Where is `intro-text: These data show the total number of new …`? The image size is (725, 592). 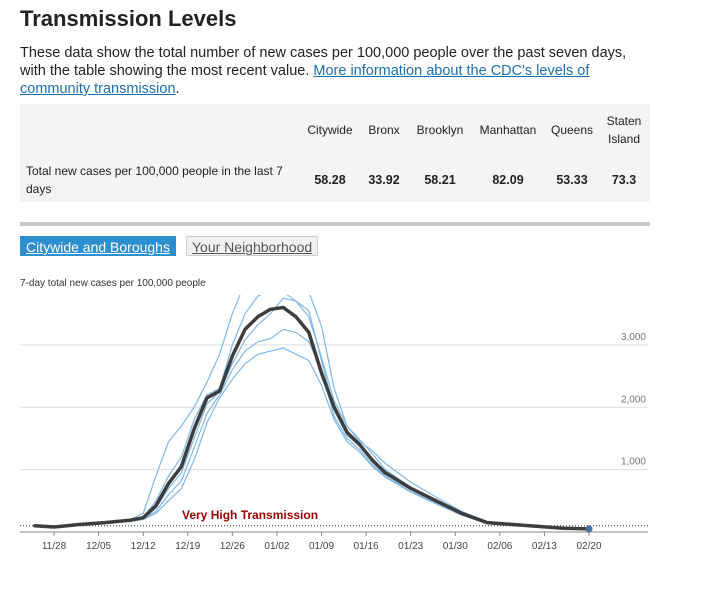
intro-text: These data show the total number of new … is located at coordinates (323, 62).